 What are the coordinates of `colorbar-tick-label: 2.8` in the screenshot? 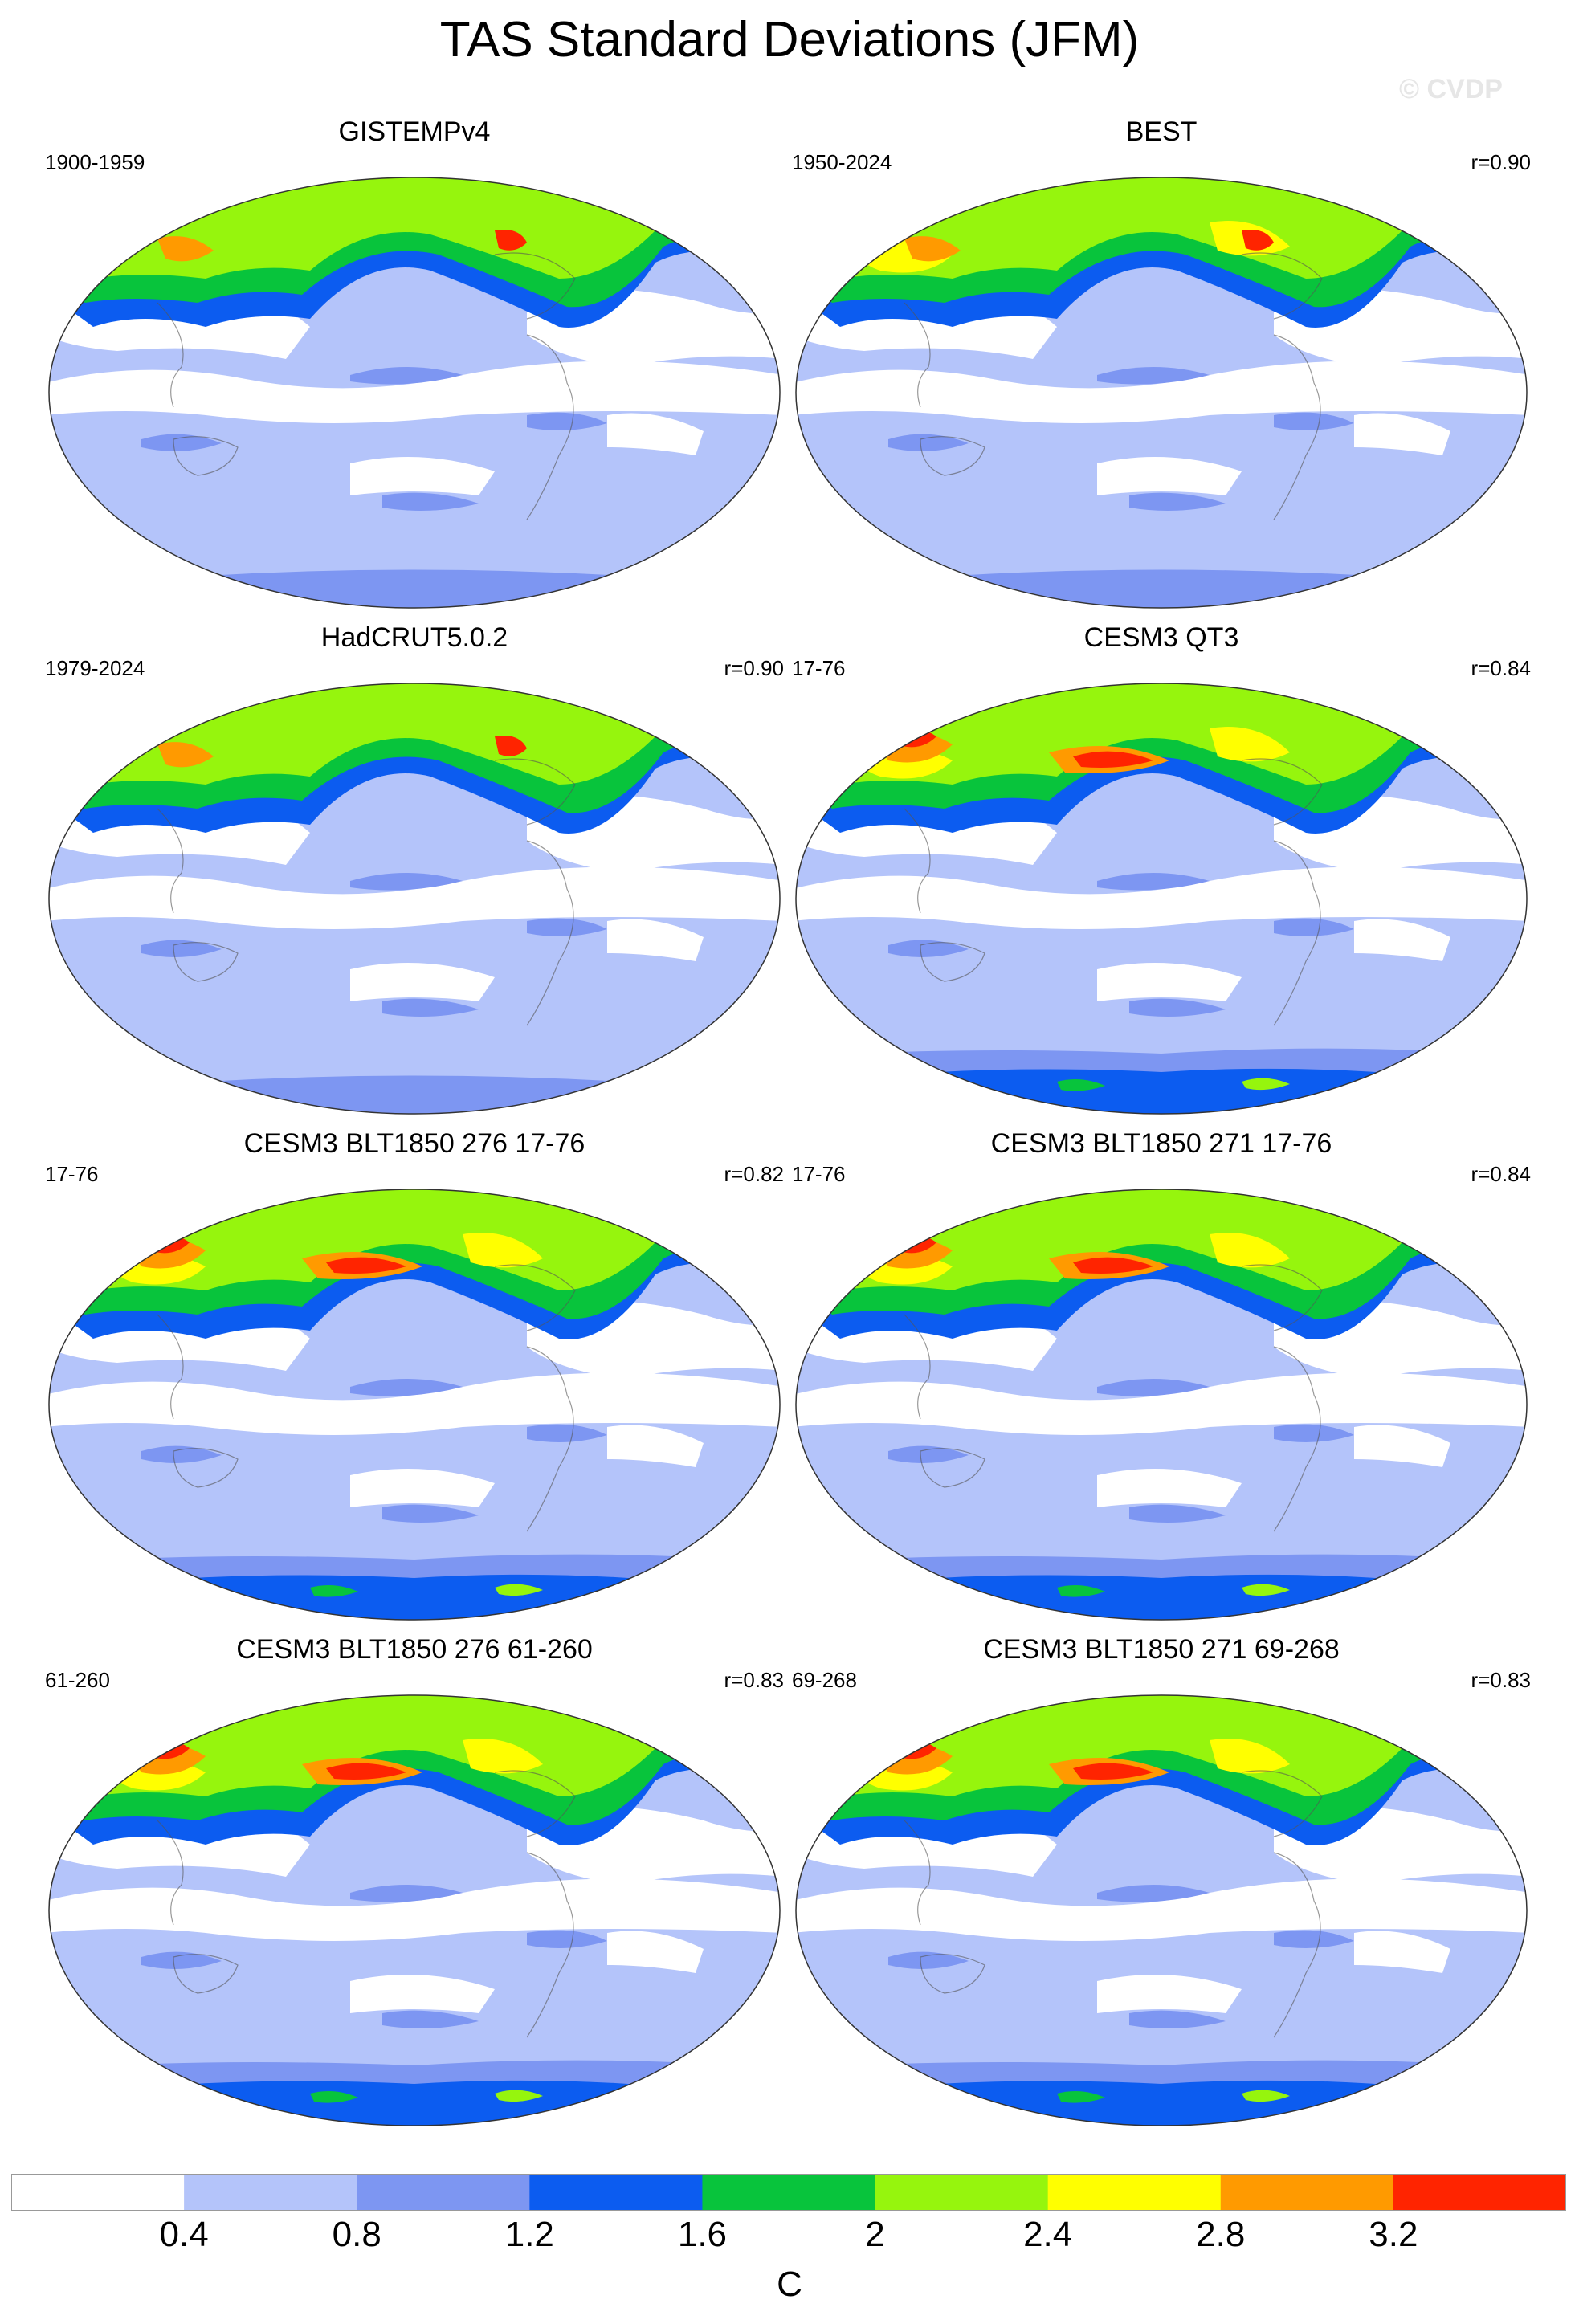 It's located at (1221, 2234).